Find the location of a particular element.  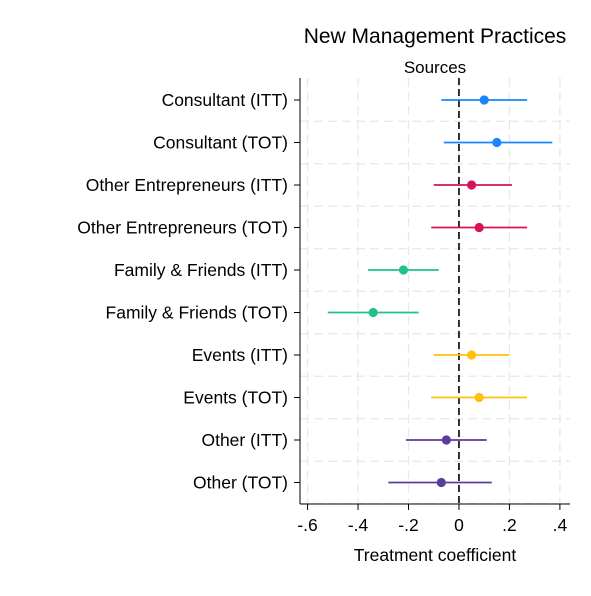

x-tick-label: .4 is located at coordinates (560, 525).